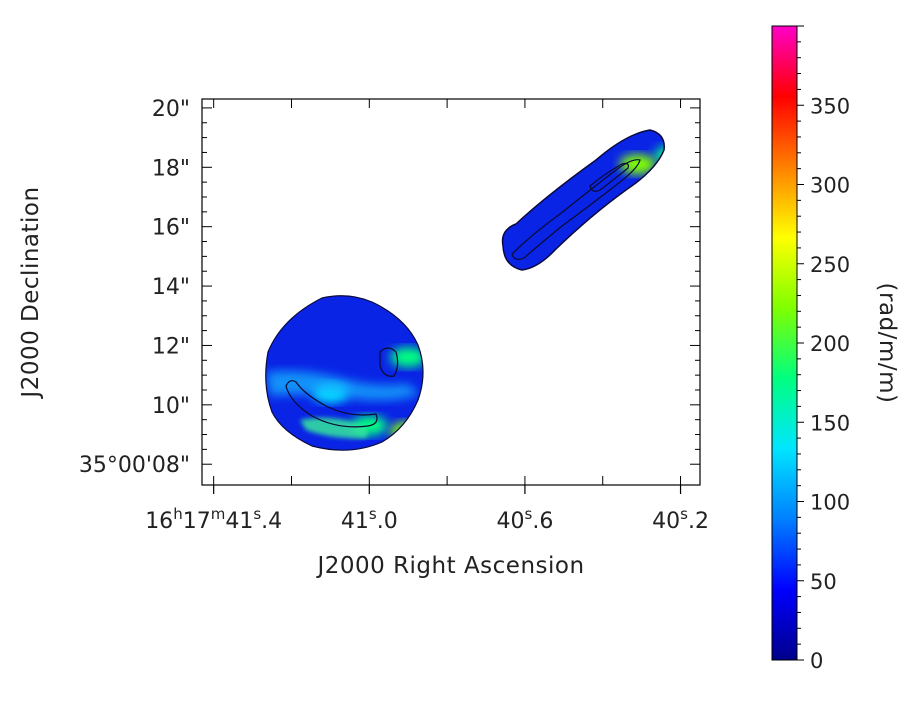 This screenshot has width=917, height=711. What do you see at coordinates (213, 519) in the screenshot?
I see `x-tick-label: 16h​17m​41s​.4` at bounding box center [213, 519].